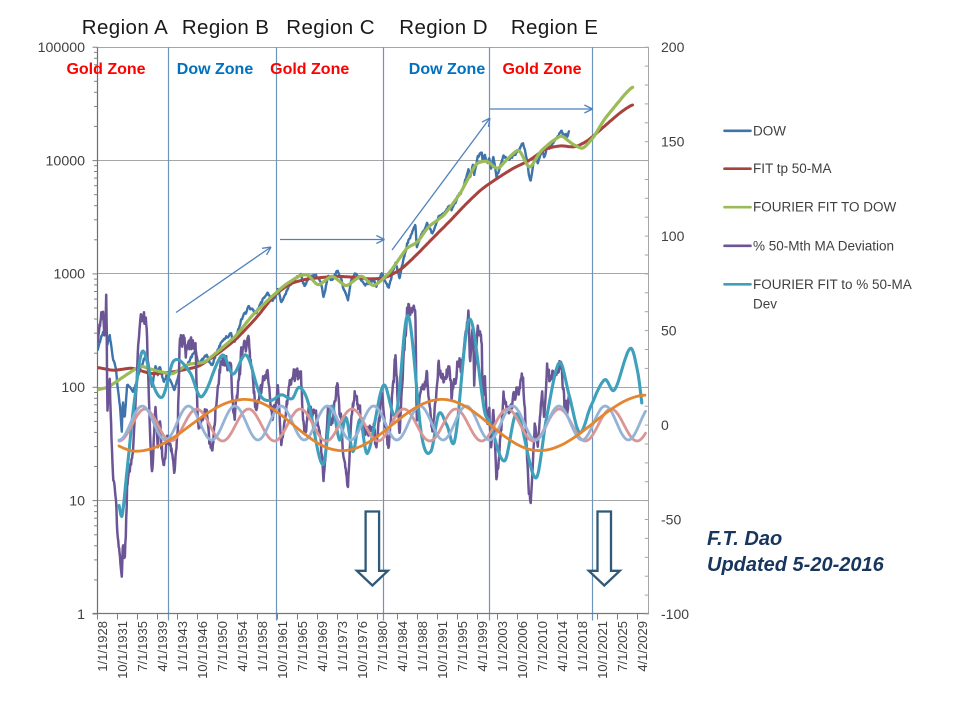 The width and height of the screenshot is (960, 720). I want to click on svg-text: Region C, so click(330, 27).